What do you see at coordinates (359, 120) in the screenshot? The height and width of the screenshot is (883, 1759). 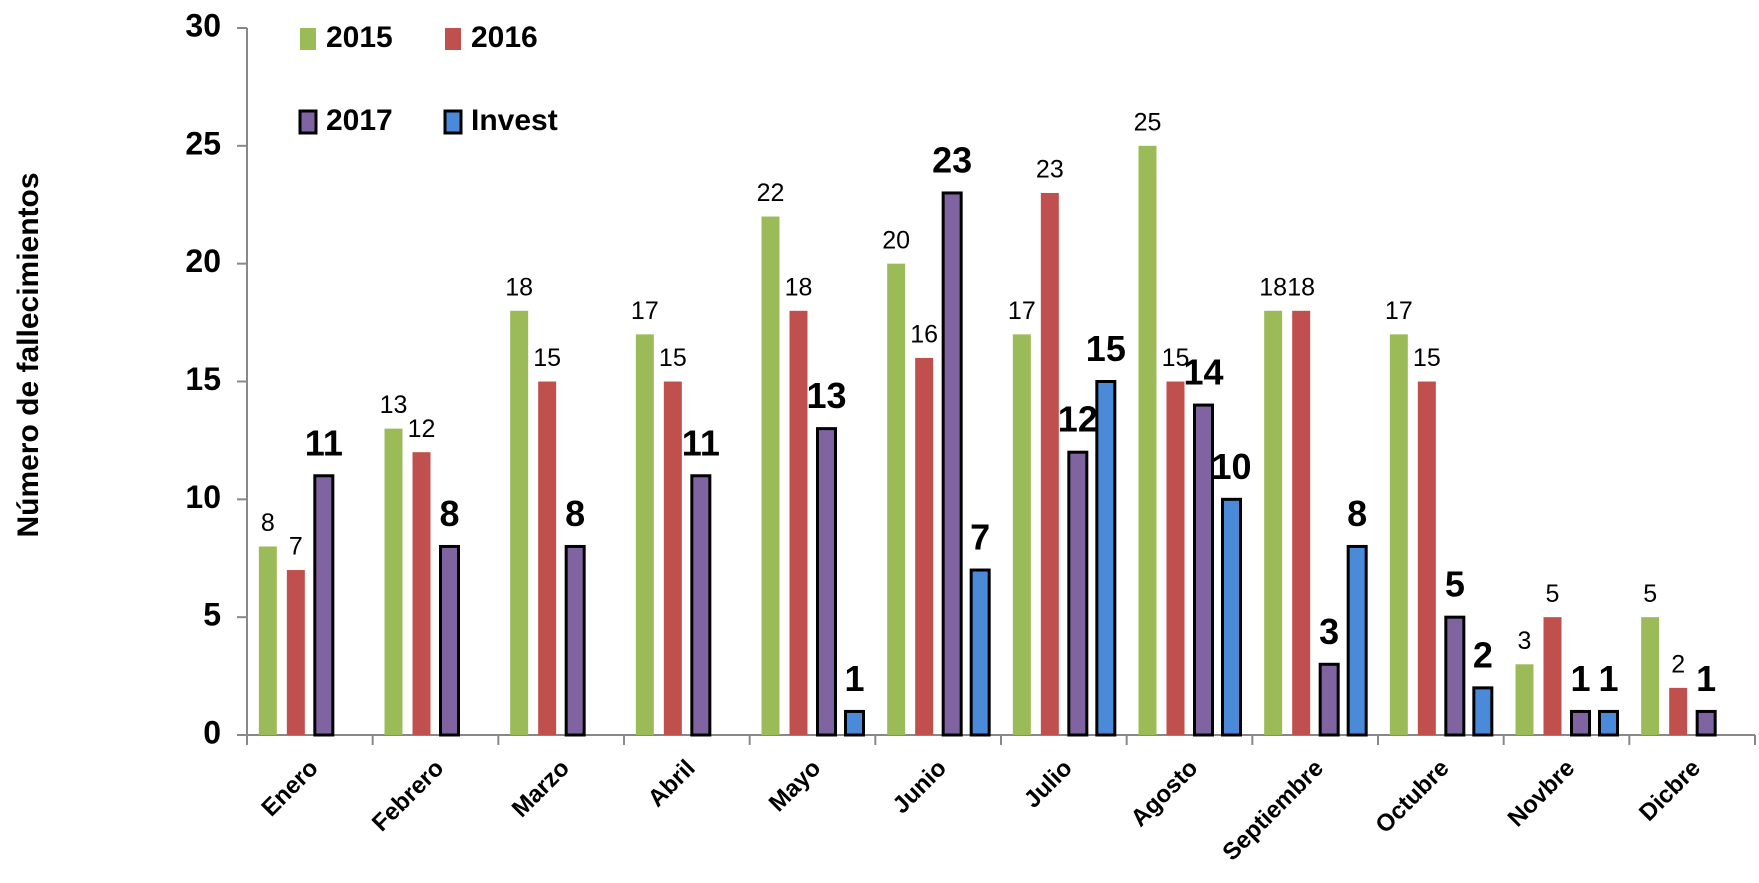 I see `legend-label: 2017` at bounding box center [359, 120].